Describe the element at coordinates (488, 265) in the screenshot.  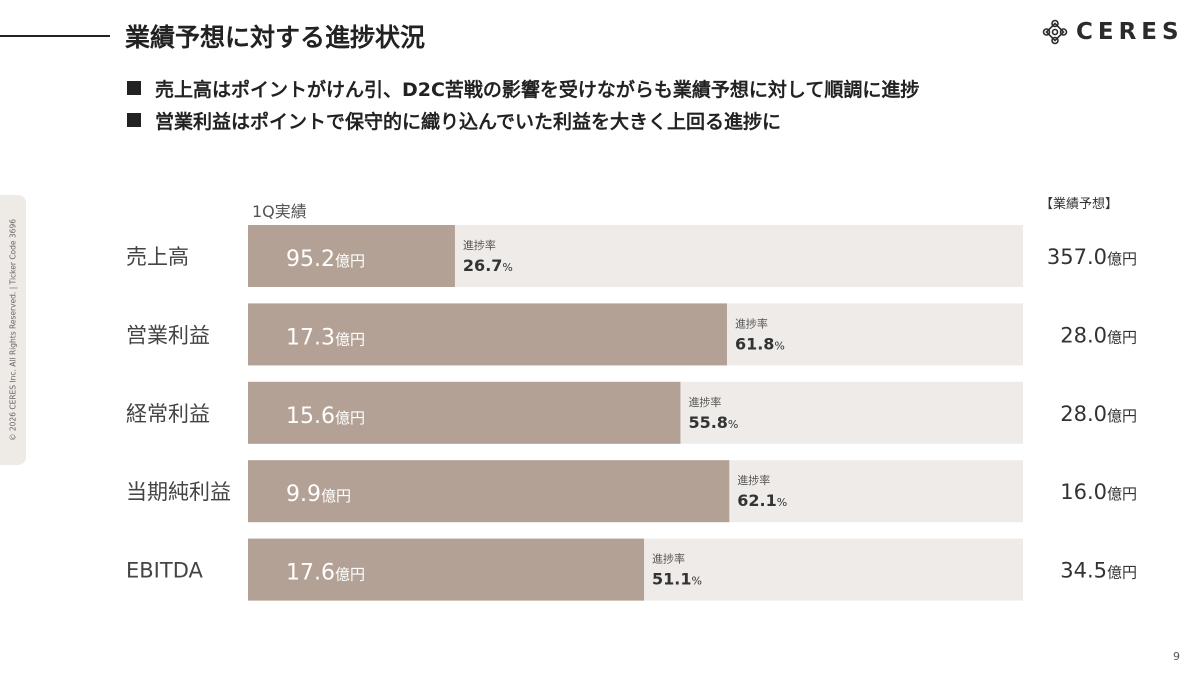
I see `progress-rate-value: 26.7%` at that location.